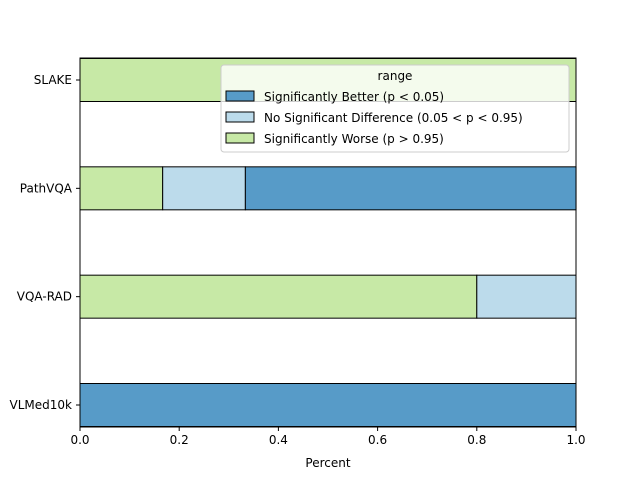 This screenshot has height=480, width=640. I want to click on legend-label: Significantly Better (p < 0.05), so click(354, 97).